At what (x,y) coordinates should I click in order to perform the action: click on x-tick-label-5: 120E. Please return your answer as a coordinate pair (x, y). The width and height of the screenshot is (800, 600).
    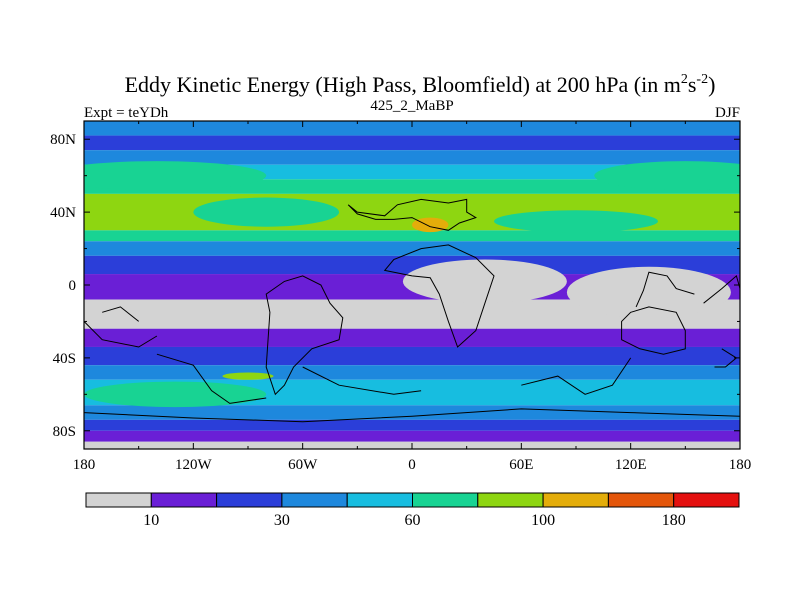
    Looking at the image, I should click on (631, 465).